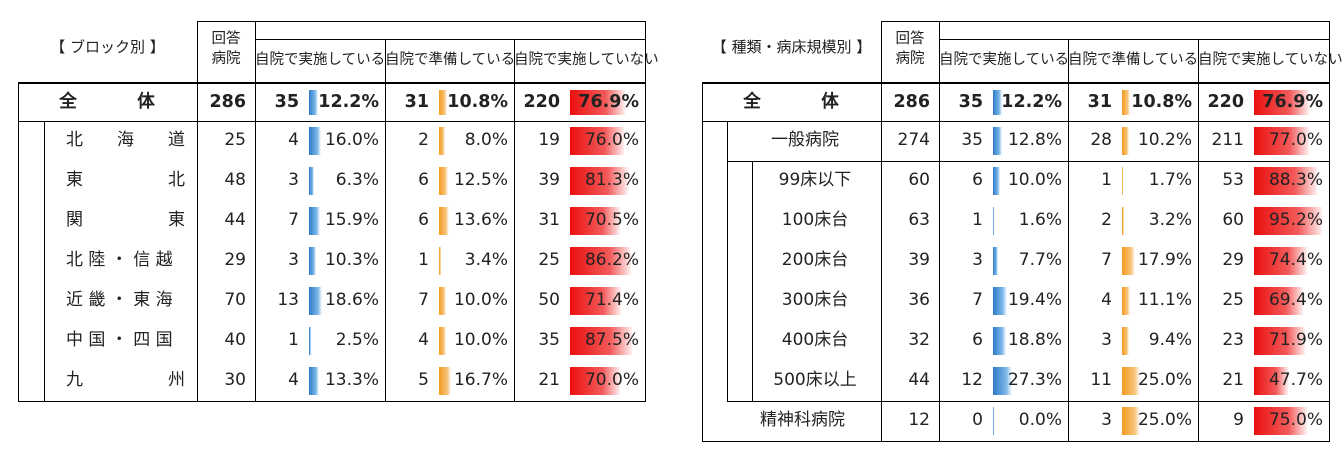 Image resolution: width=1342 pixels, height=452 pixels. Describe the element at coordinates (919, 420) in the screenshot. I see `respondents-count: 12` at that location.